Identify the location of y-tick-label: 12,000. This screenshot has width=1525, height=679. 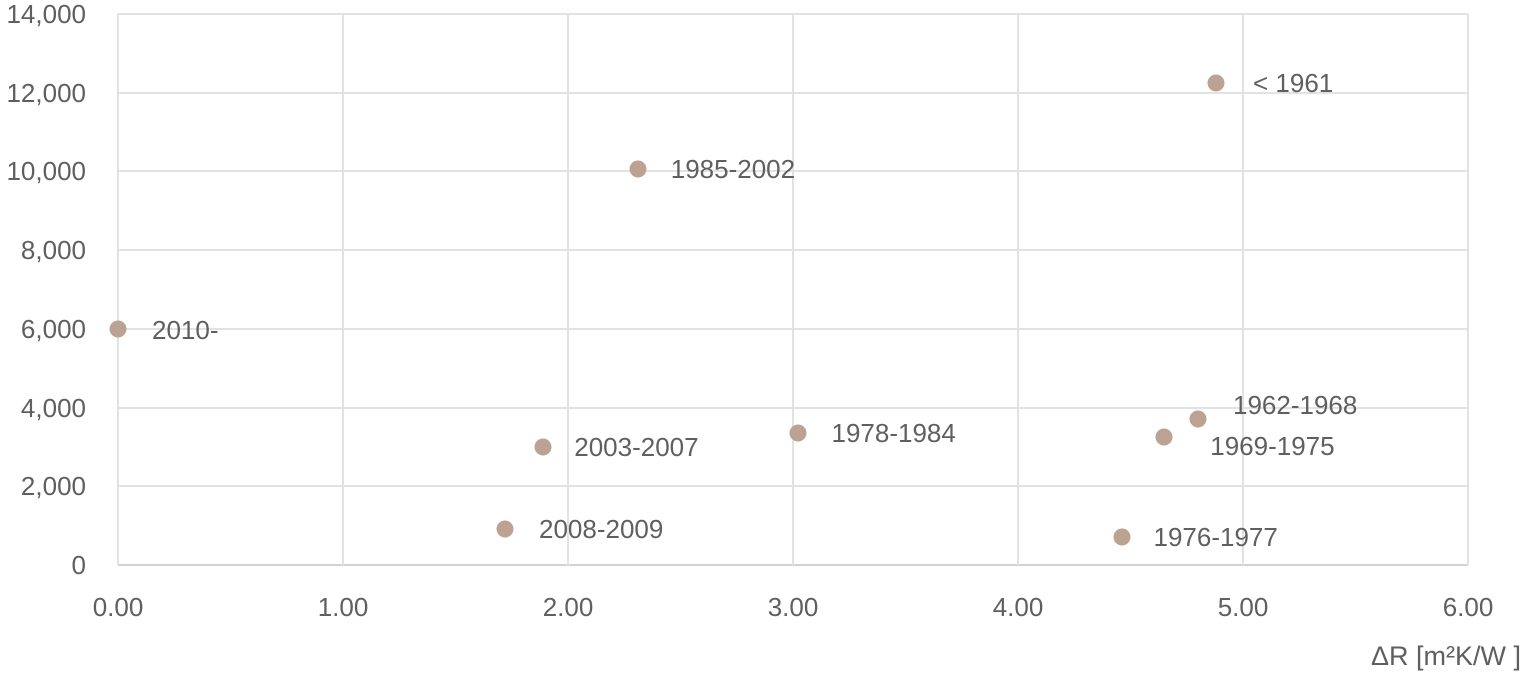
(46, 92).